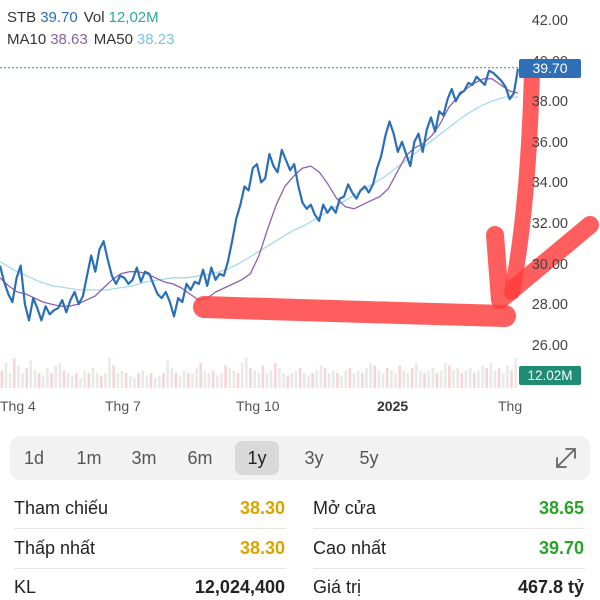 The width and height of the screenshot is (600, 600). Describe the element at coordinates (337, 587) in the screenshot. I see `trade-value-label: Giá trị` at that location.